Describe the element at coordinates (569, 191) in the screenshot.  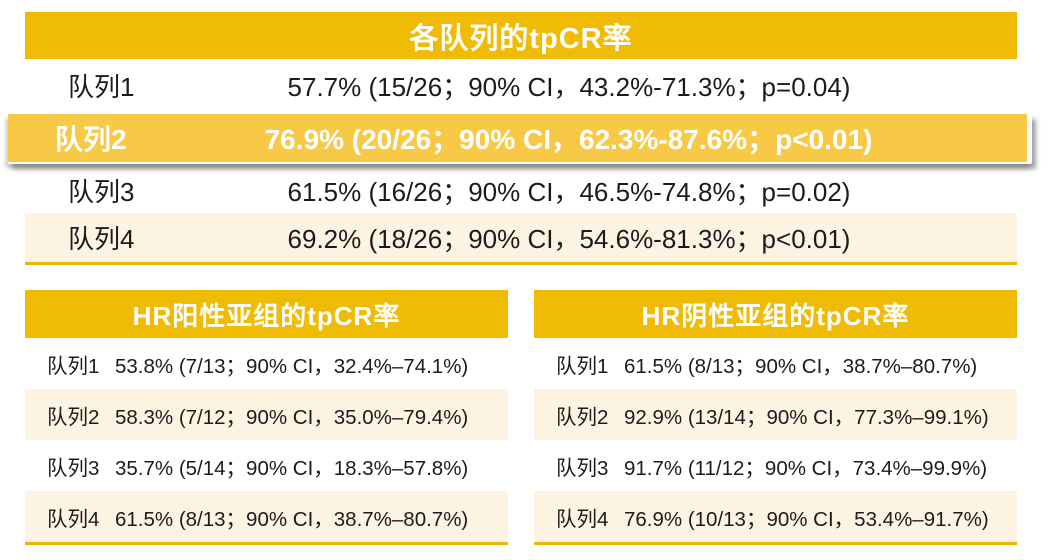
I see `cohort3-value: 61.5% (16/26；90% CI，46.5%-74.8%；p=0.02)` at that location.